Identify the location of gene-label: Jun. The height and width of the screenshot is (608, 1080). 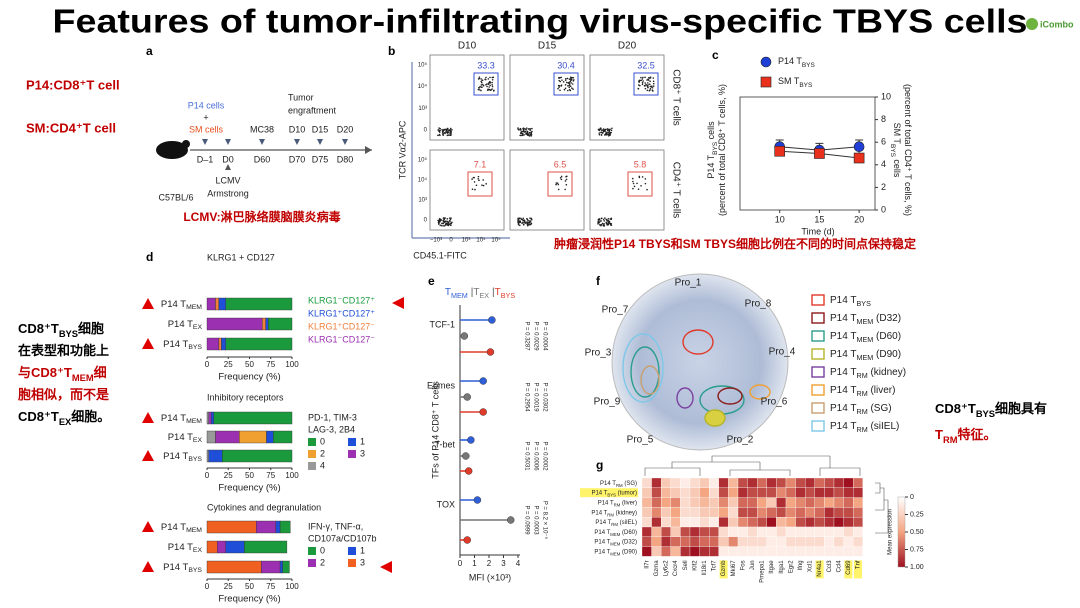
(753, 565).